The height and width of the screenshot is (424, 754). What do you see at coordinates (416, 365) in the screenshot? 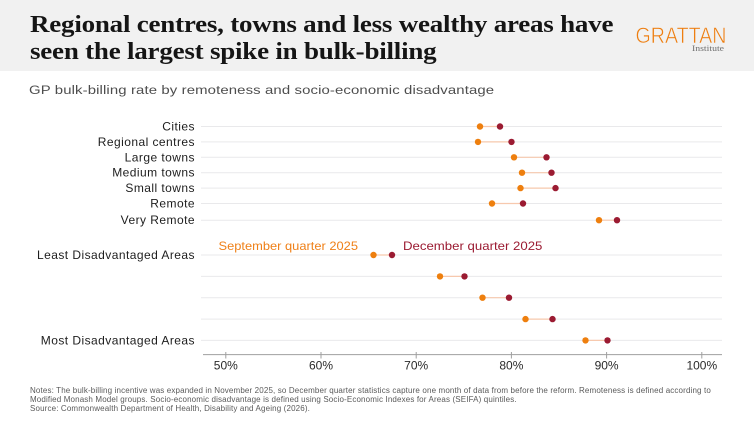
I see `svg-text: 70%` at bounding box center [416, 365].